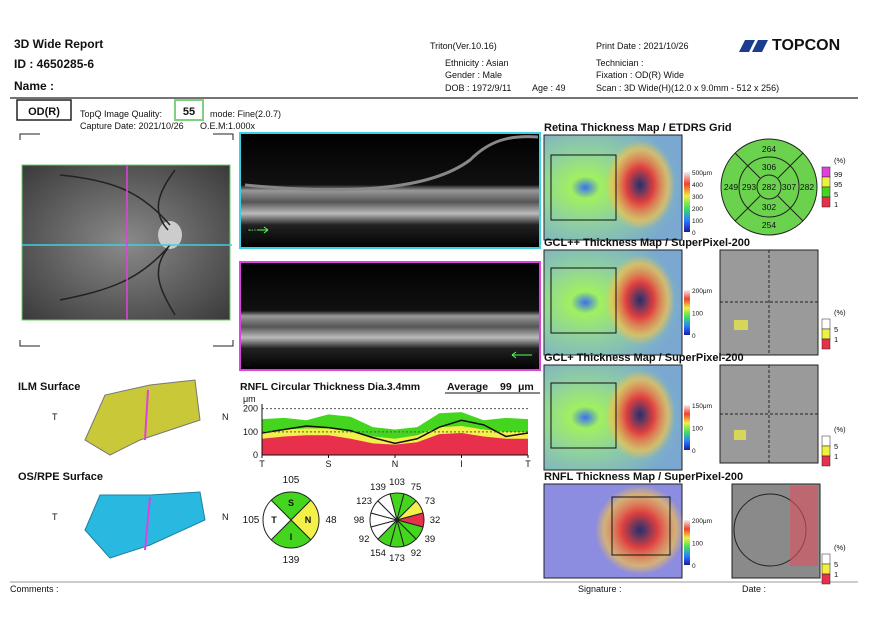 This screenshot has height=622, width=878. Describe the element at coordinates (395, 464) in the screenshot. I see `x-tick-label: N` at that location.